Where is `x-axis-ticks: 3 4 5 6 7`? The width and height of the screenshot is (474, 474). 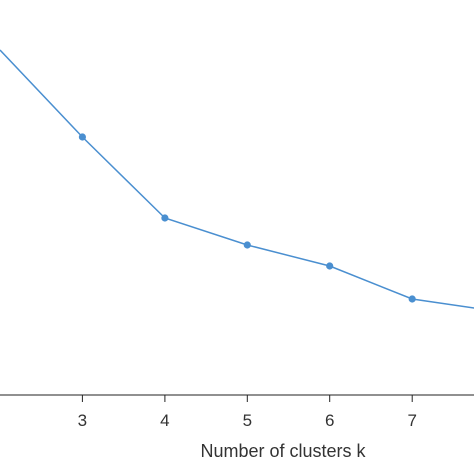
x-axis-ticks: 3 4 5 6 7 is located at coordinates (247, 412).